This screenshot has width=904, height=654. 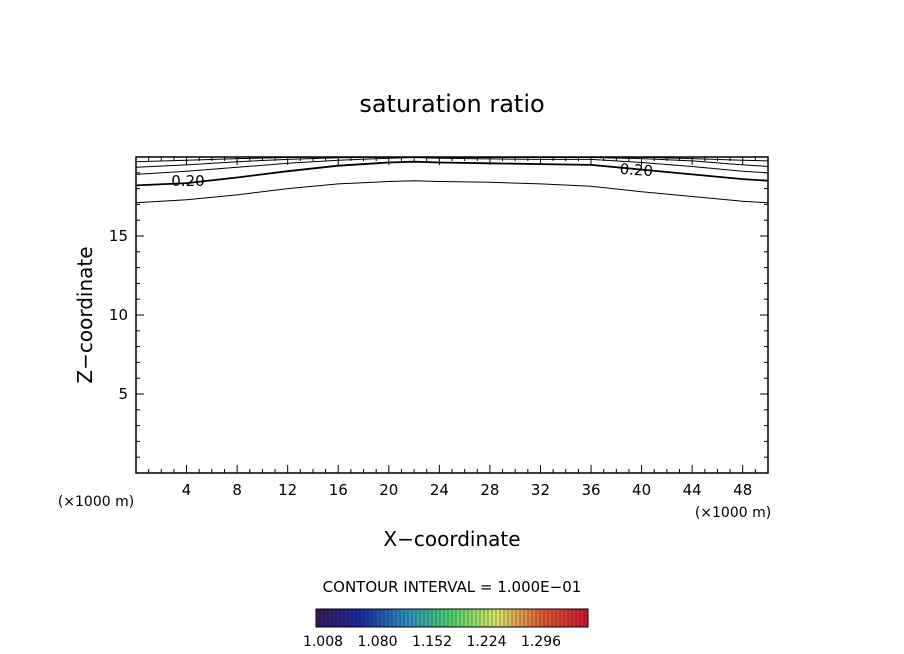 What do you see at coordinates (692, 490) in the screenshot?
I see `x-tick-label: 44` at bounding box center [692, 490].